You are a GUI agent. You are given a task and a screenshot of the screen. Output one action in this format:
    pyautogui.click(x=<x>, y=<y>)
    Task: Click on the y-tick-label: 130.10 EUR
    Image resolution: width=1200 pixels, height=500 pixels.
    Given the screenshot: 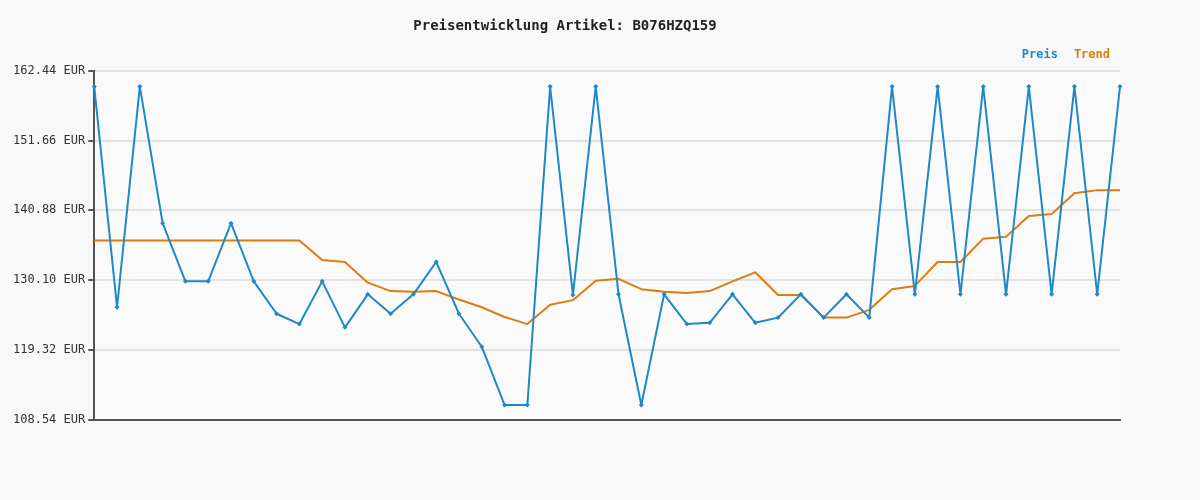 What is the action you would take?
    pyautogui.click(x=50, y=279)
    